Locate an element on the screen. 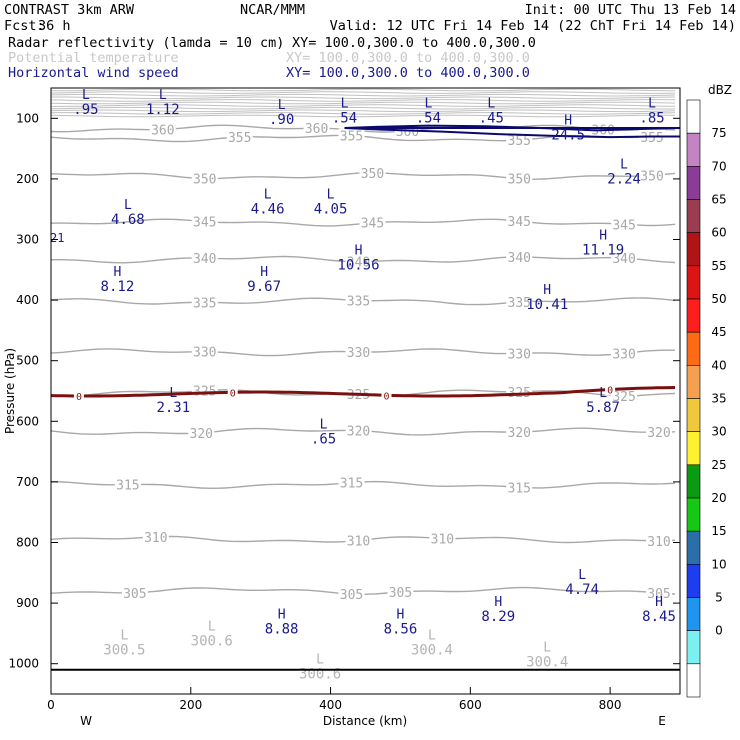  extremum-value: 300.5 is located at coordinates (124, 650).